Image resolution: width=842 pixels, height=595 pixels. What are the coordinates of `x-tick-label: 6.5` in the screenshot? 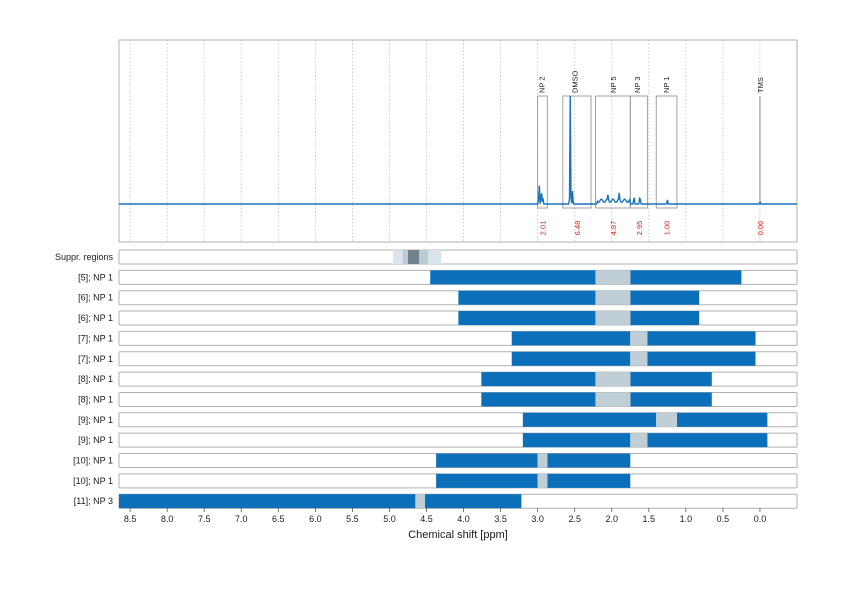 It's located at (278, 519).